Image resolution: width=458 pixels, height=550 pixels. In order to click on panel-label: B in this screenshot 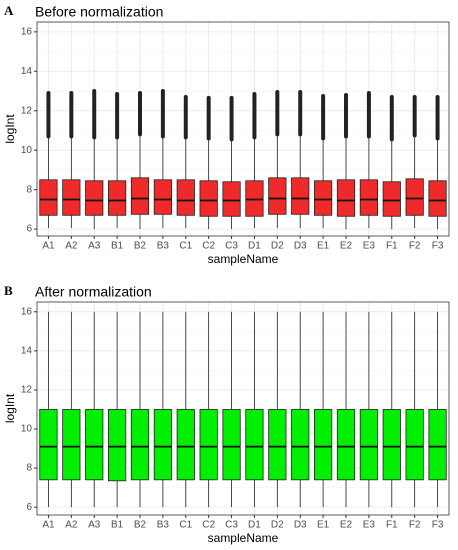, I will do `click(8, 290)`.